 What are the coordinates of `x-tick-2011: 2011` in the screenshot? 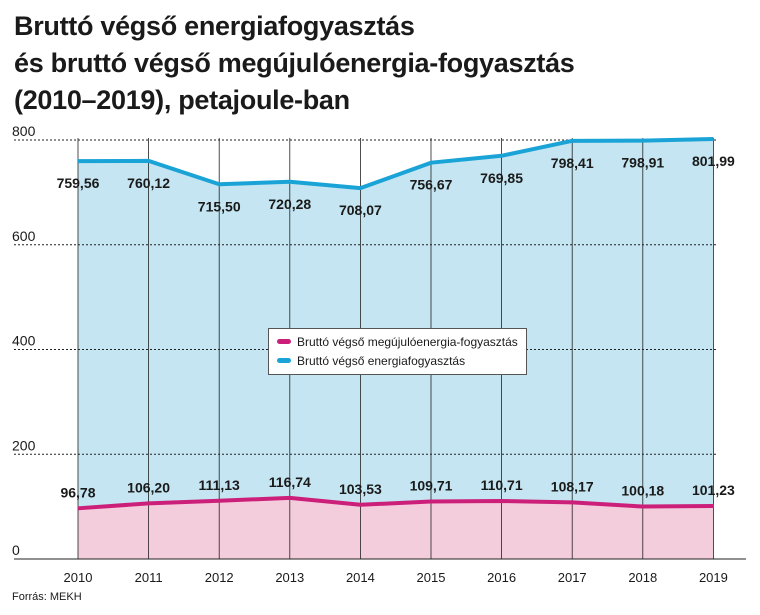 It's located at (149, 577).